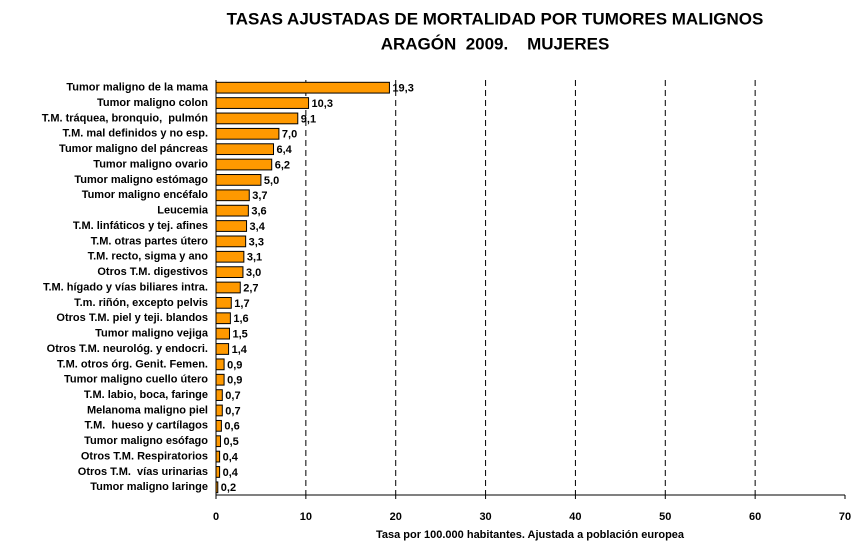 The height and width of the screenshot is (543, 852). What do you see at coordinates (150, 241) in the screenshot?
I see `y-tick-label: T.M. otras partes útero` at bounding box center [150, 241].